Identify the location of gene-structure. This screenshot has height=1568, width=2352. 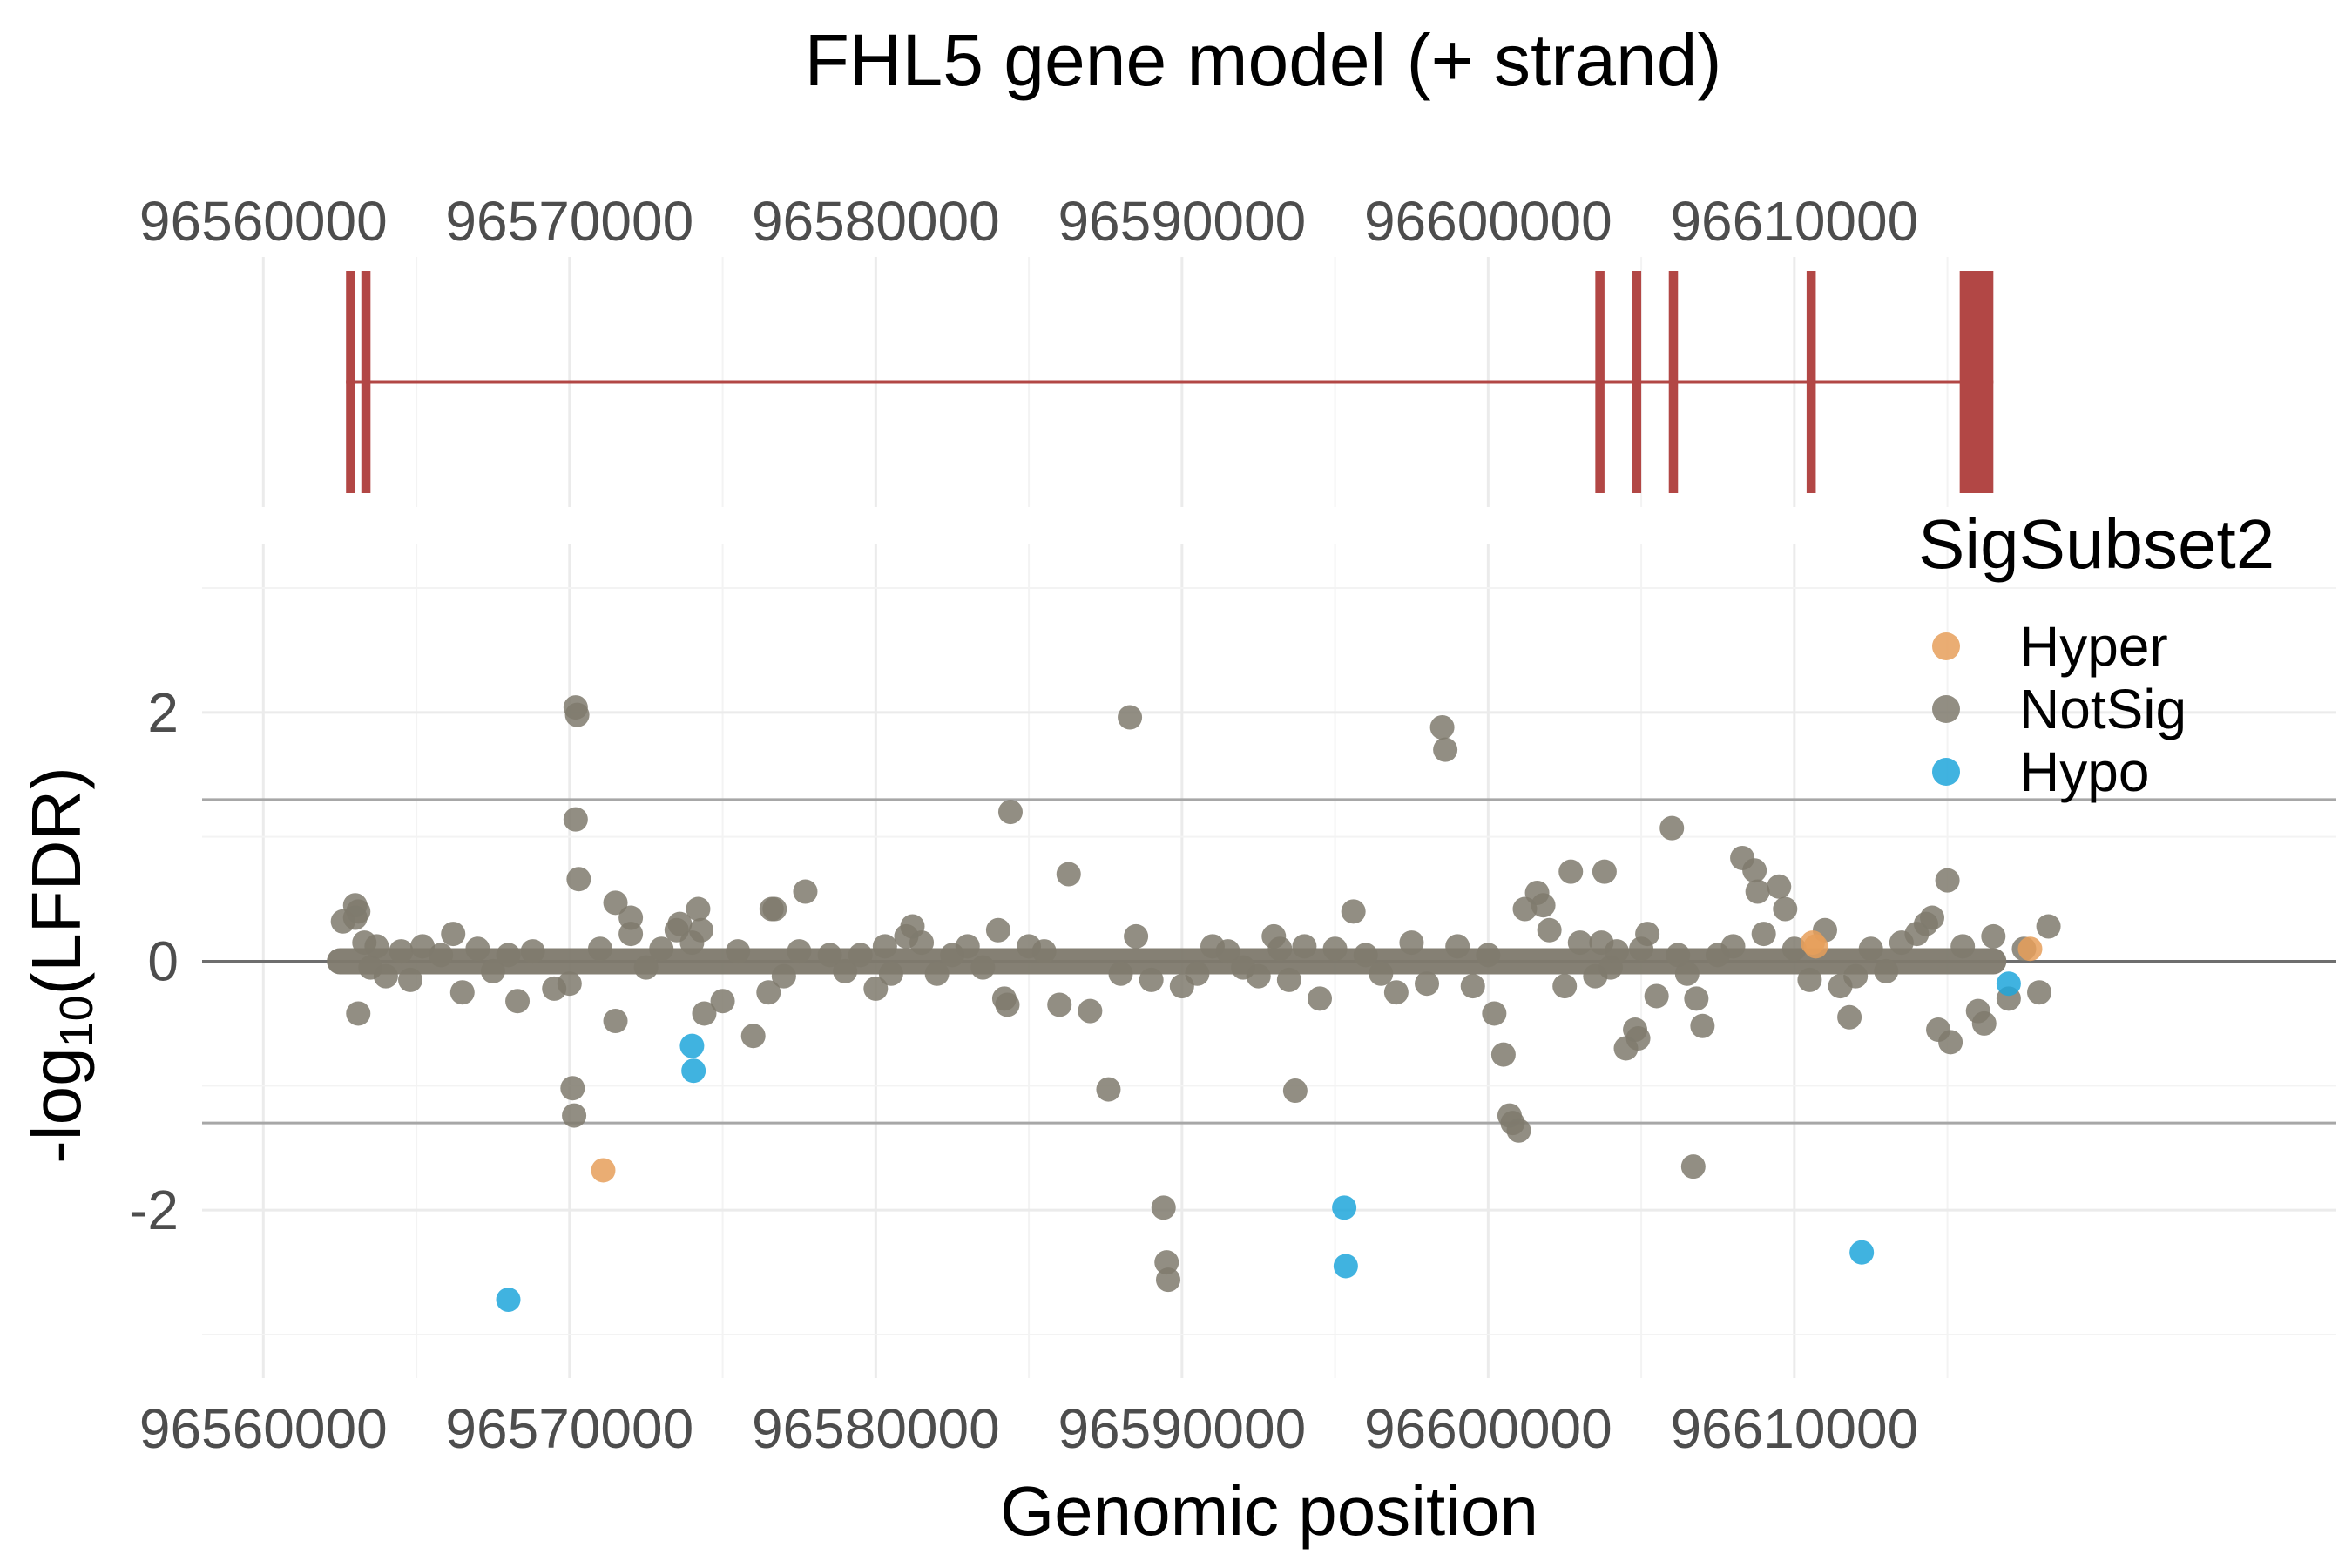
(1170, 382).